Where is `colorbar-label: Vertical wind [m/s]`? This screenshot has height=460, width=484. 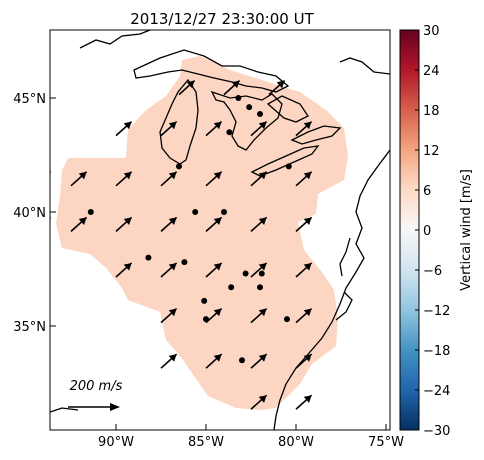 colorbar-label: Vertical wind [m/s] is located at coordinates (466, 230).